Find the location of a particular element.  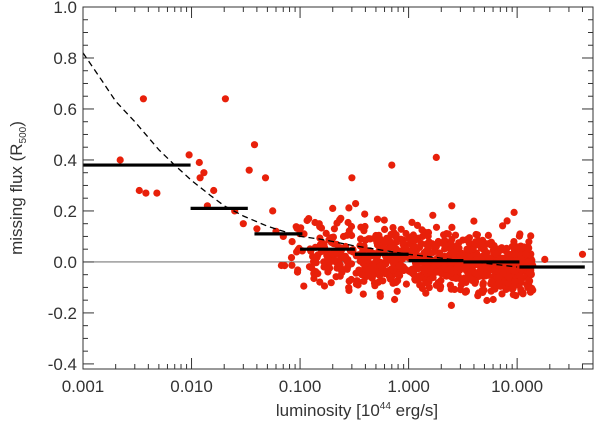

x-tick-label: 1.000 is located at coordinates (408, 386).